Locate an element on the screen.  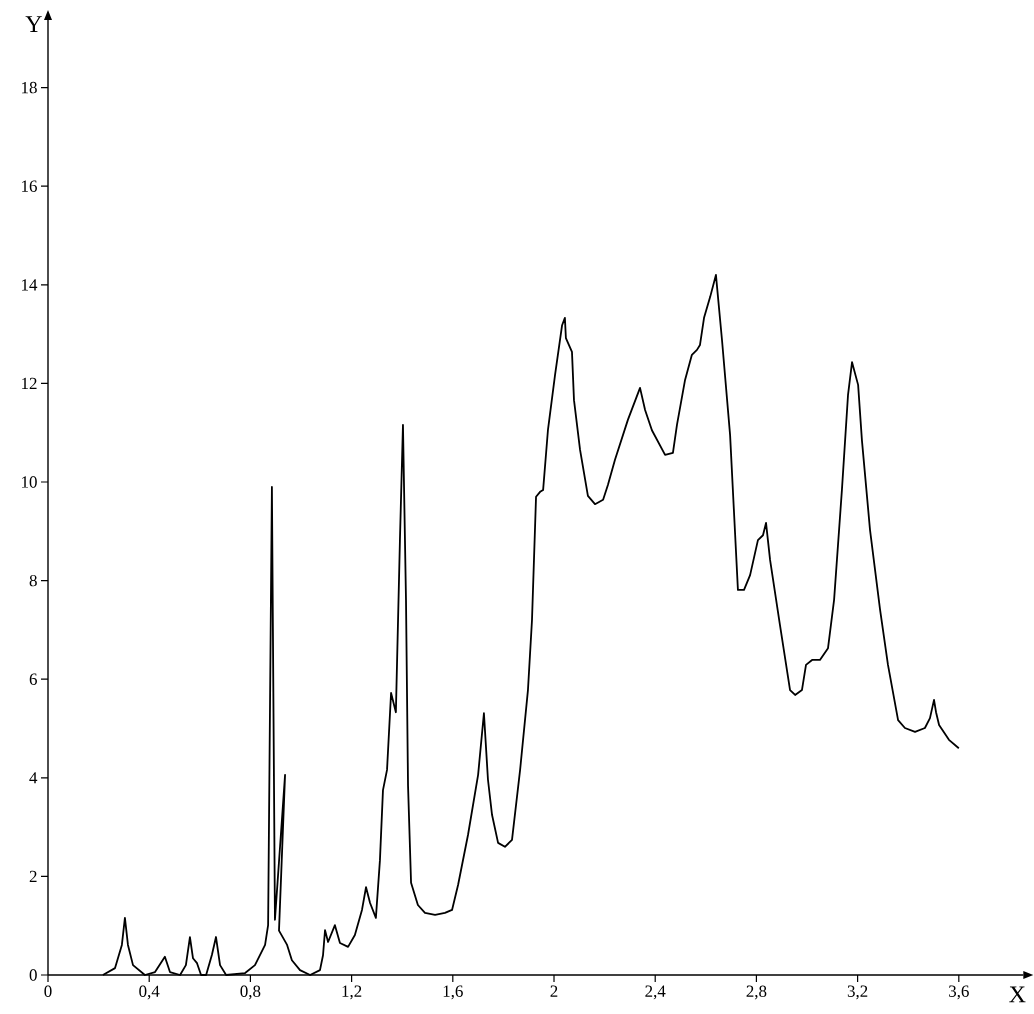
y-tick-label: 12 is located at coordinates (29, 383).